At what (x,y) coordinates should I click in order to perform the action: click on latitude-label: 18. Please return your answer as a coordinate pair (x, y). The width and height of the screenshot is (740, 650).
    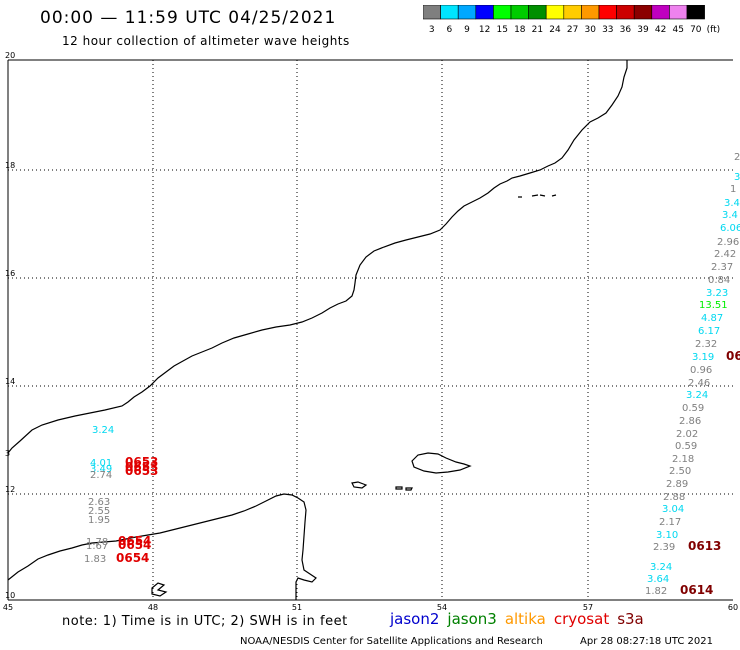
    Looking at the image, I should click on (10, 165).